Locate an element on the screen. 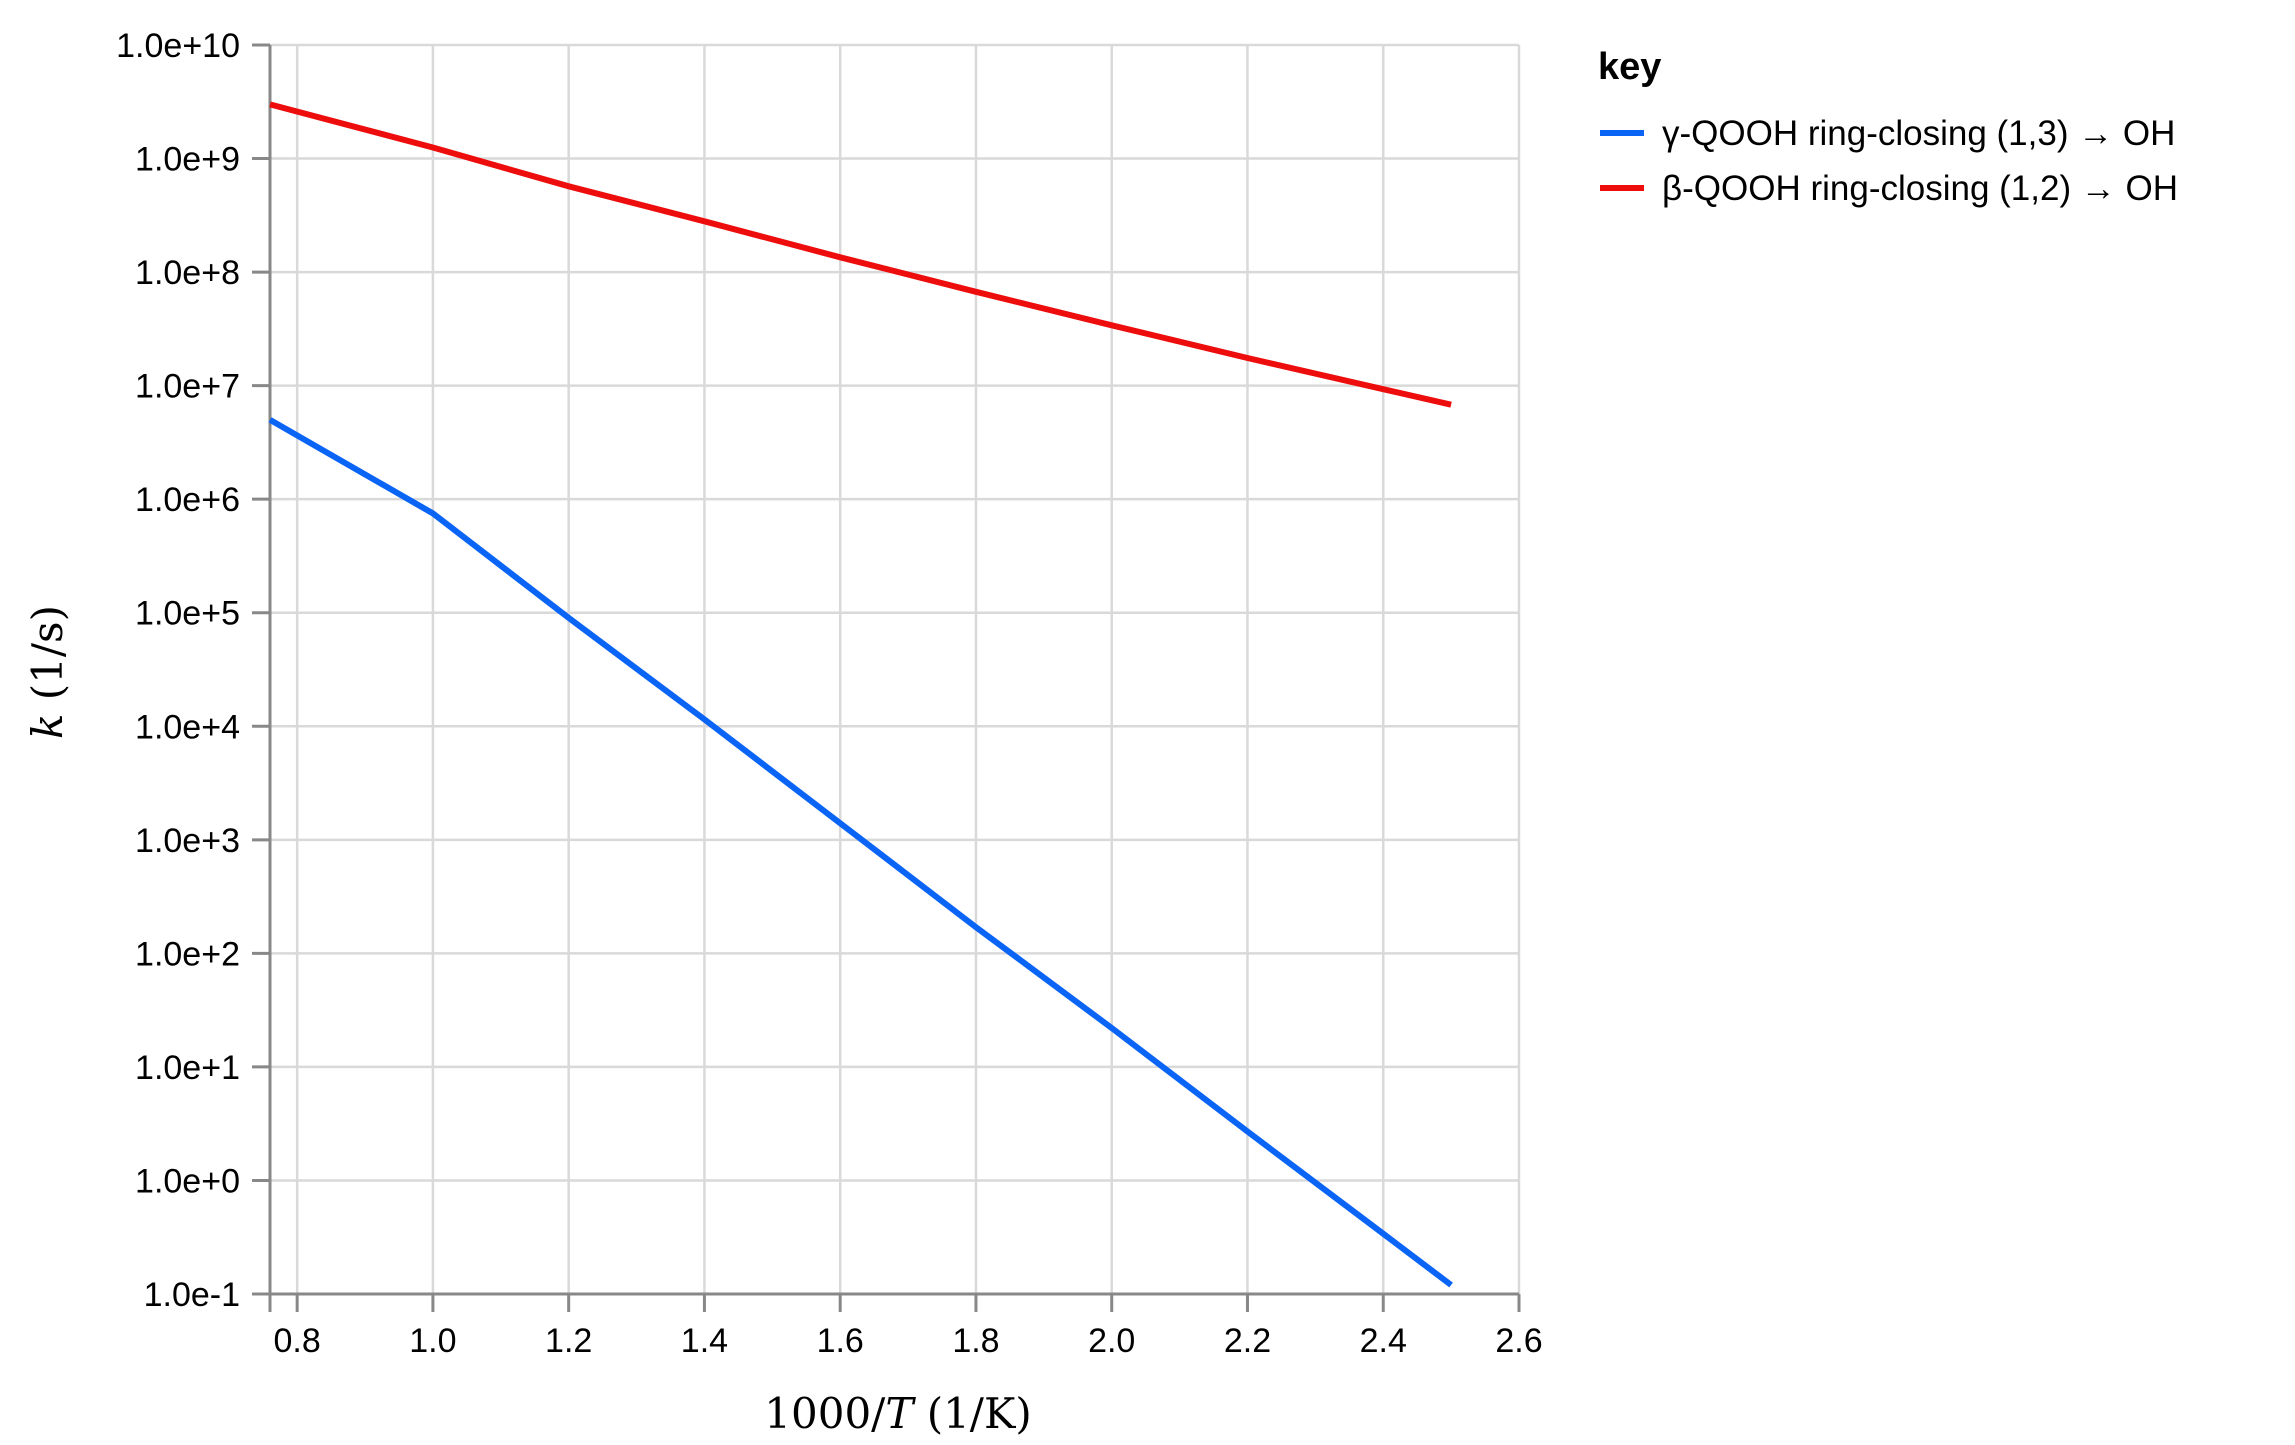 The image size is (2295, 1445). x-tick-label: 1.6 is located at coordinates (840, 1341).